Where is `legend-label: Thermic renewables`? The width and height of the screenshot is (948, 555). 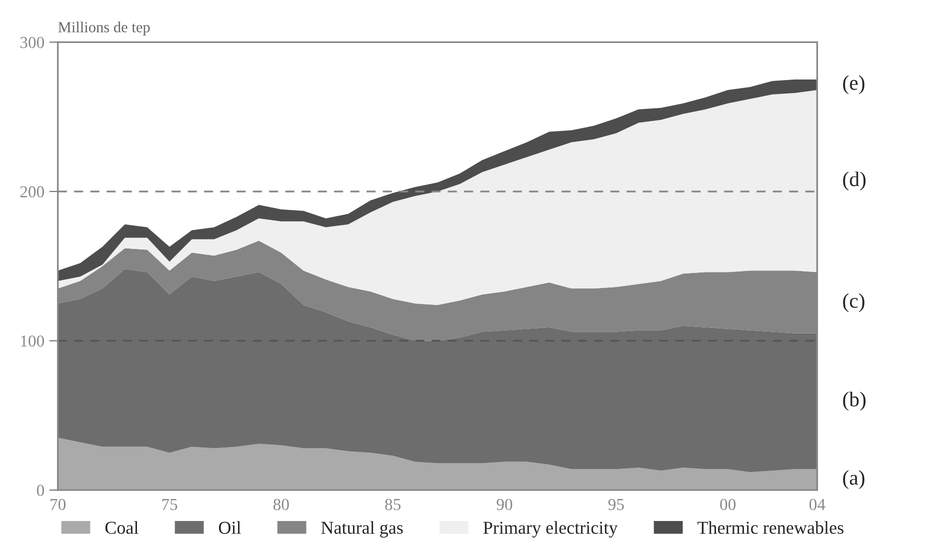
legend-label: Thermic renewables is located at coordinates (771, 527).